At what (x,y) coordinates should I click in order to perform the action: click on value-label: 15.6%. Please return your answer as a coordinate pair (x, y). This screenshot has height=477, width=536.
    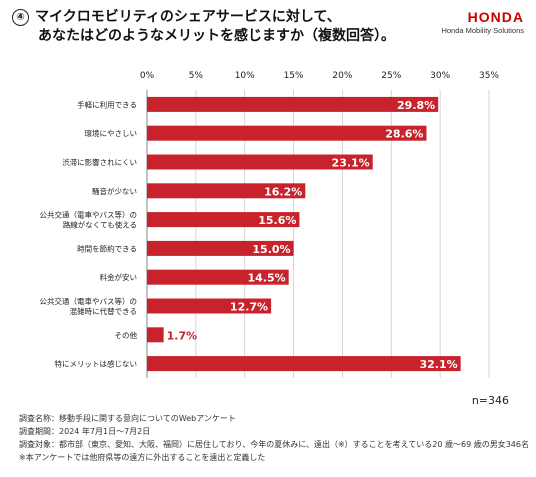
    Looking at the image, I should click on (277, 220).